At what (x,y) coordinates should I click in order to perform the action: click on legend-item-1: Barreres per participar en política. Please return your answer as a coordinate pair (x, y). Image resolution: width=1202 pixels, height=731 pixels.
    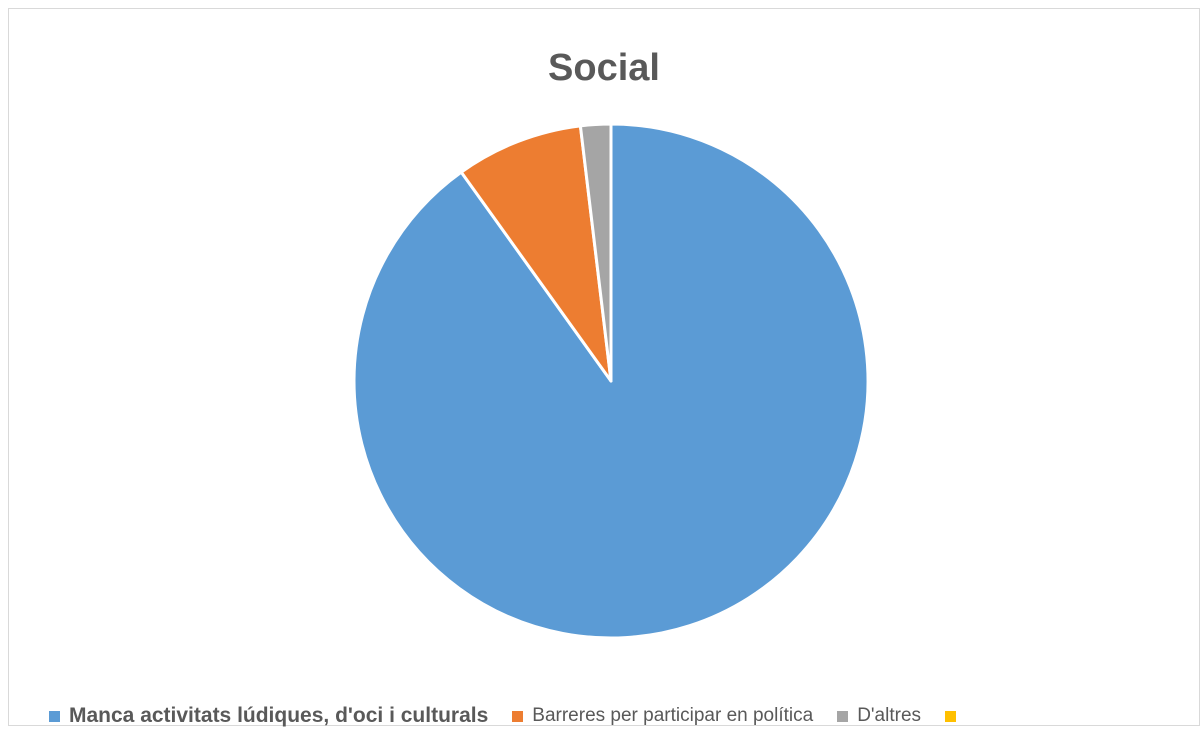
    Looking at the image, I should click on (662, 716).